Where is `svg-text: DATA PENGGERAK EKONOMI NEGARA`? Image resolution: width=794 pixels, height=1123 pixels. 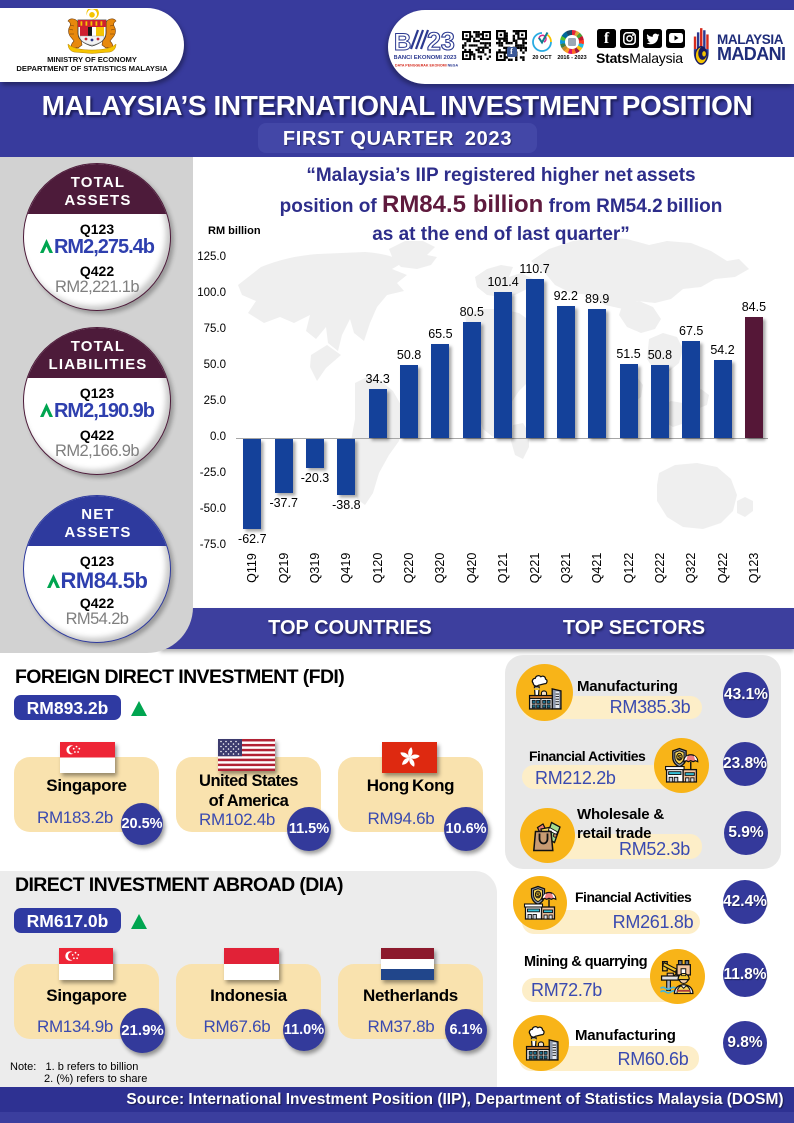
svg-text: DATA PENGGERAK EKONOMI NEGARA is located at coordinates (426, 66).